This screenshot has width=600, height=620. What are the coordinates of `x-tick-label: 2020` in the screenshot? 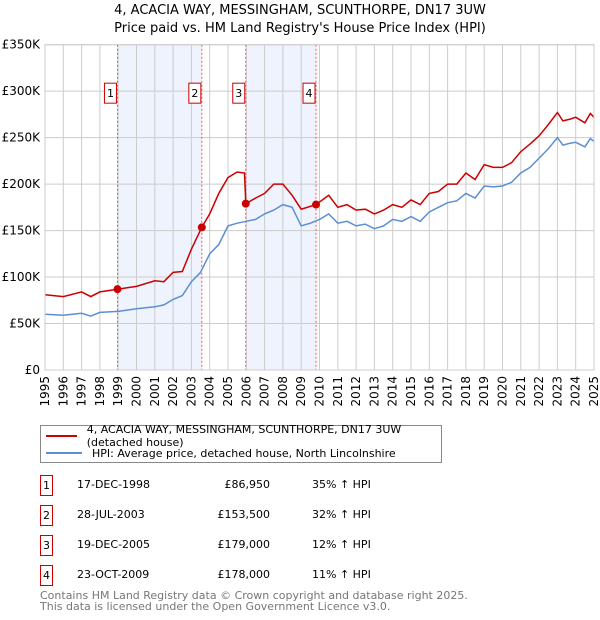 It's located at (503, 391).